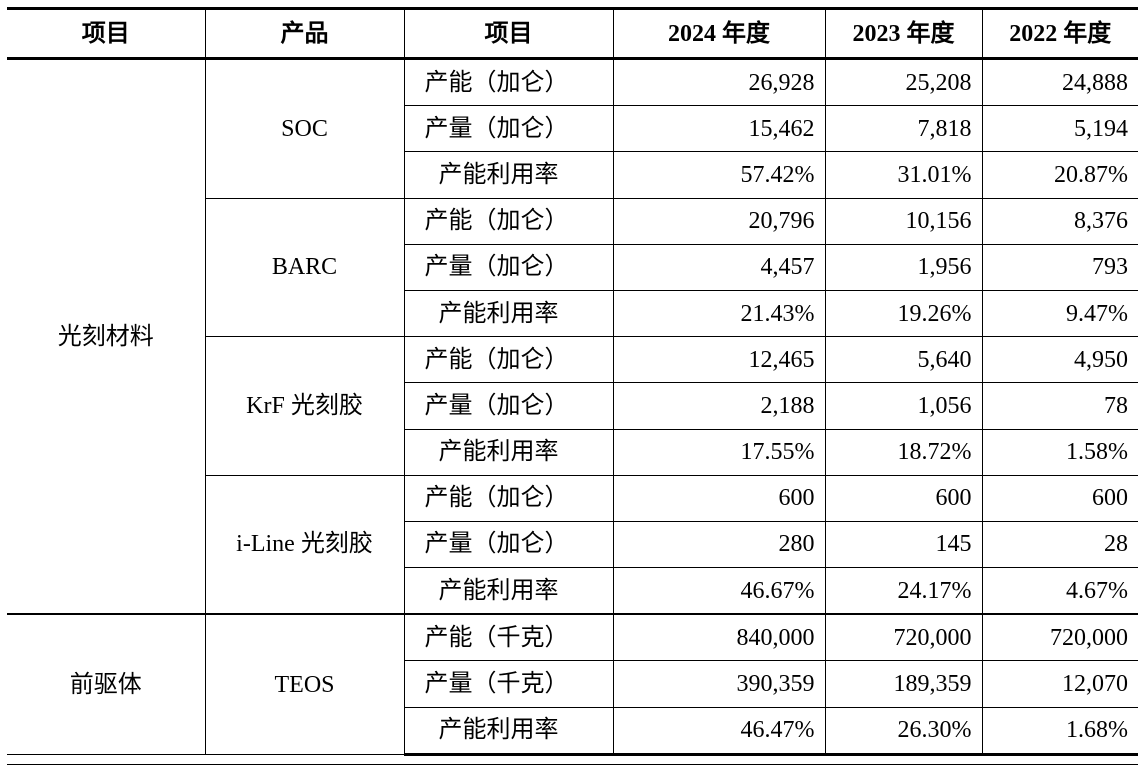 The height and width of the screenshot is (770, 1146). I want to click on value-2023: 7,818, so click(903, 129).